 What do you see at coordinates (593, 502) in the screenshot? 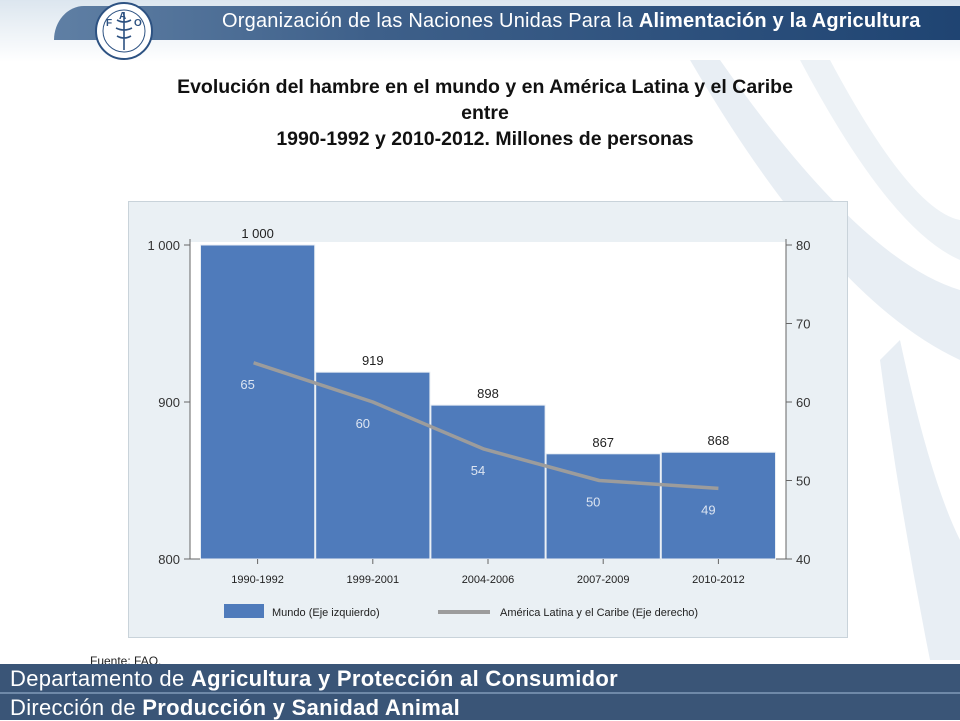
I see `line-value-label: 50` at bounding box center [593, 502].